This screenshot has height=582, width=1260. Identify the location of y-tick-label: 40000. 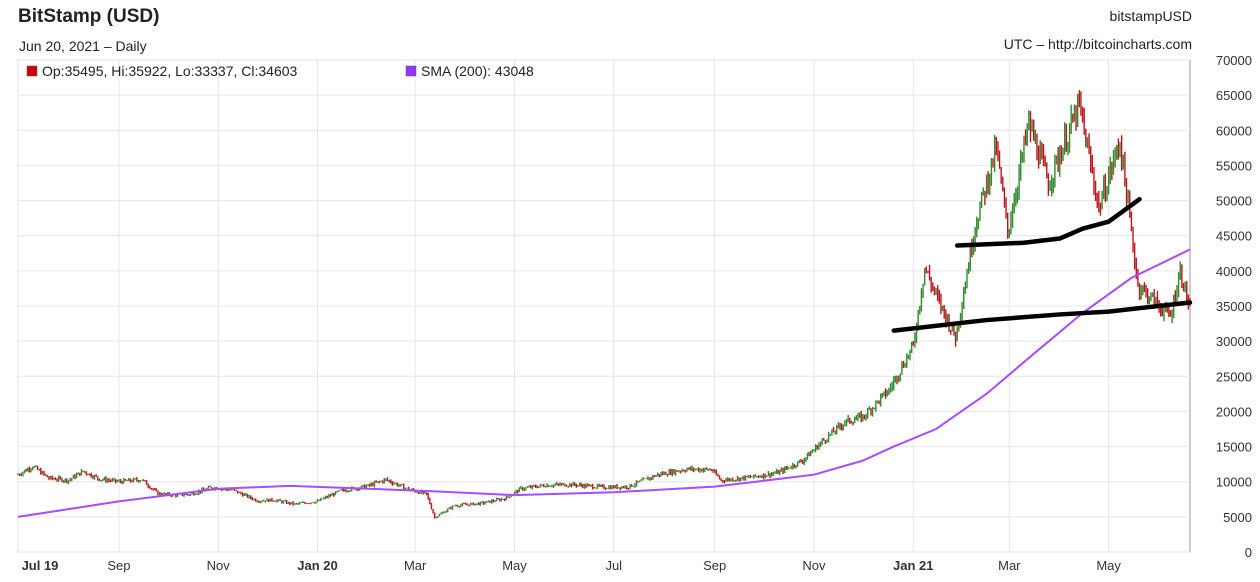
(1234, 271).